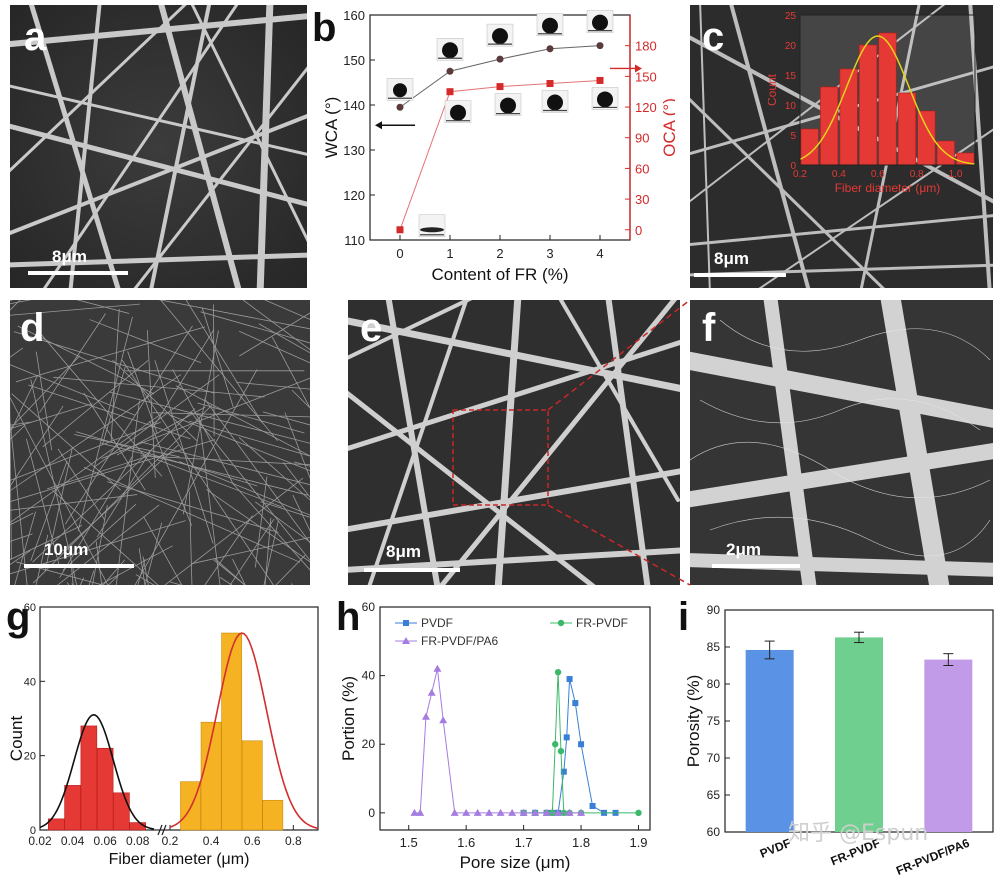 This screenshot has width=1000, height=880. What do you see at coordinates (714, 832) in the screenshot?
I see `y-tick-label: 60` at bounding box center [714, 832].